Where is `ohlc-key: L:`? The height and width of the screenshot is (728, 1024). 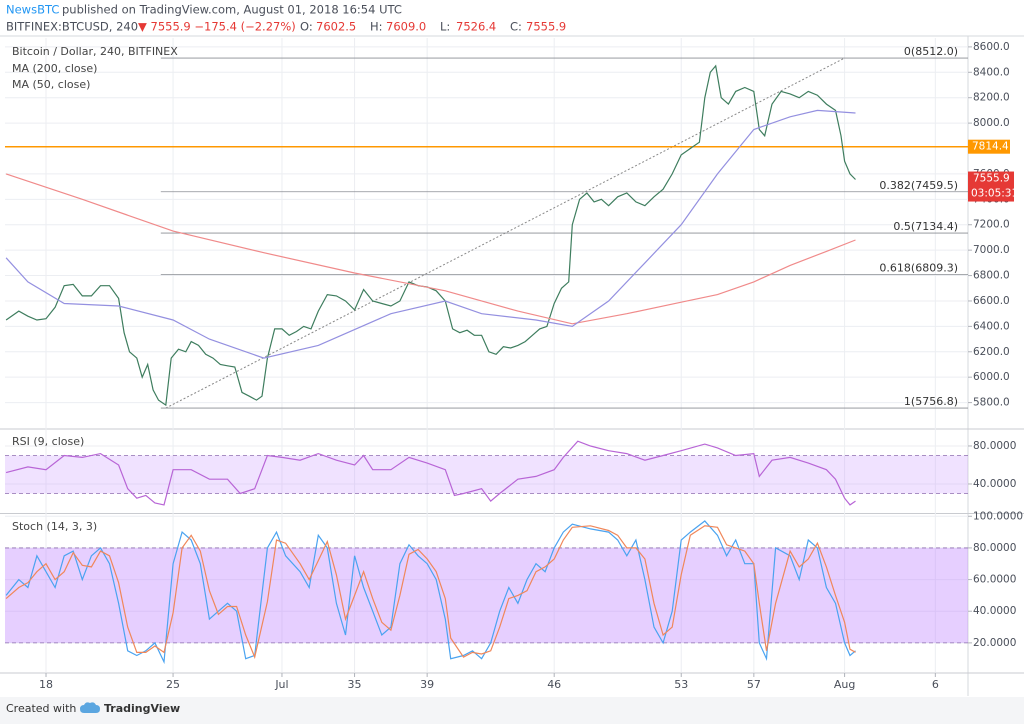
ohlc-key: L: is located at coordinates (445, 27).